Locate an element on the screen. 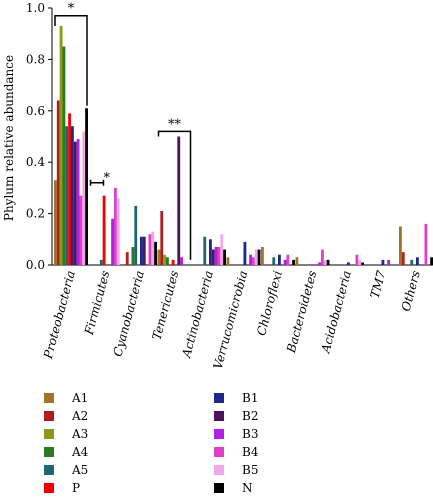  y-axis-title: Phylum relative abundance is located at coordinates (9, 138).